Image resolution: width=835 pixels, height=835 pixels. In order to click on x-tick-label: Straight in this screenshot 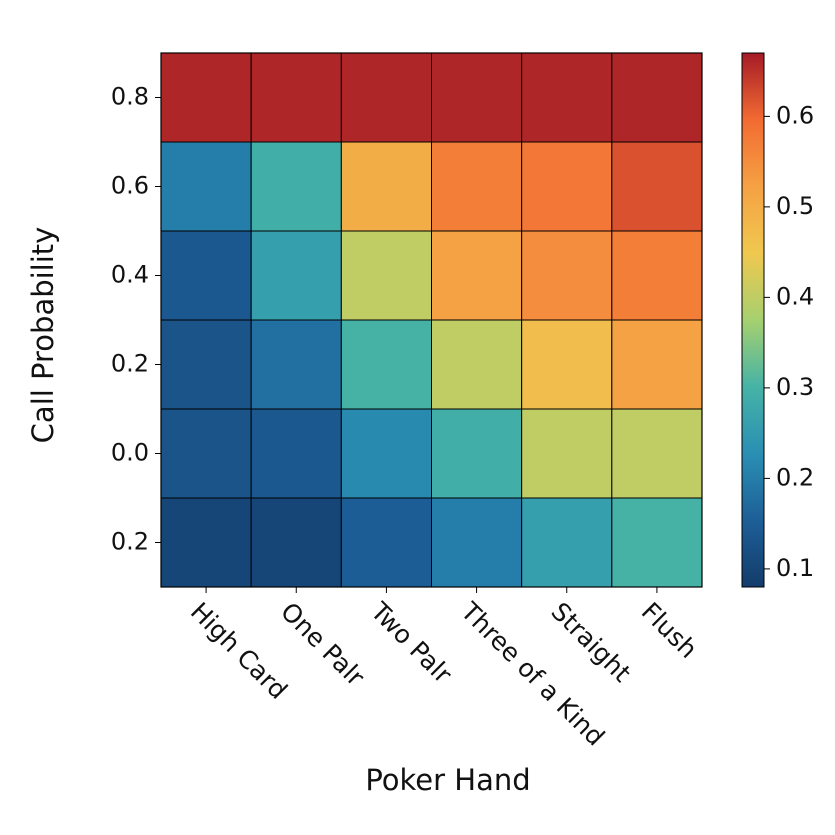, I will do `click(591, 642)`.